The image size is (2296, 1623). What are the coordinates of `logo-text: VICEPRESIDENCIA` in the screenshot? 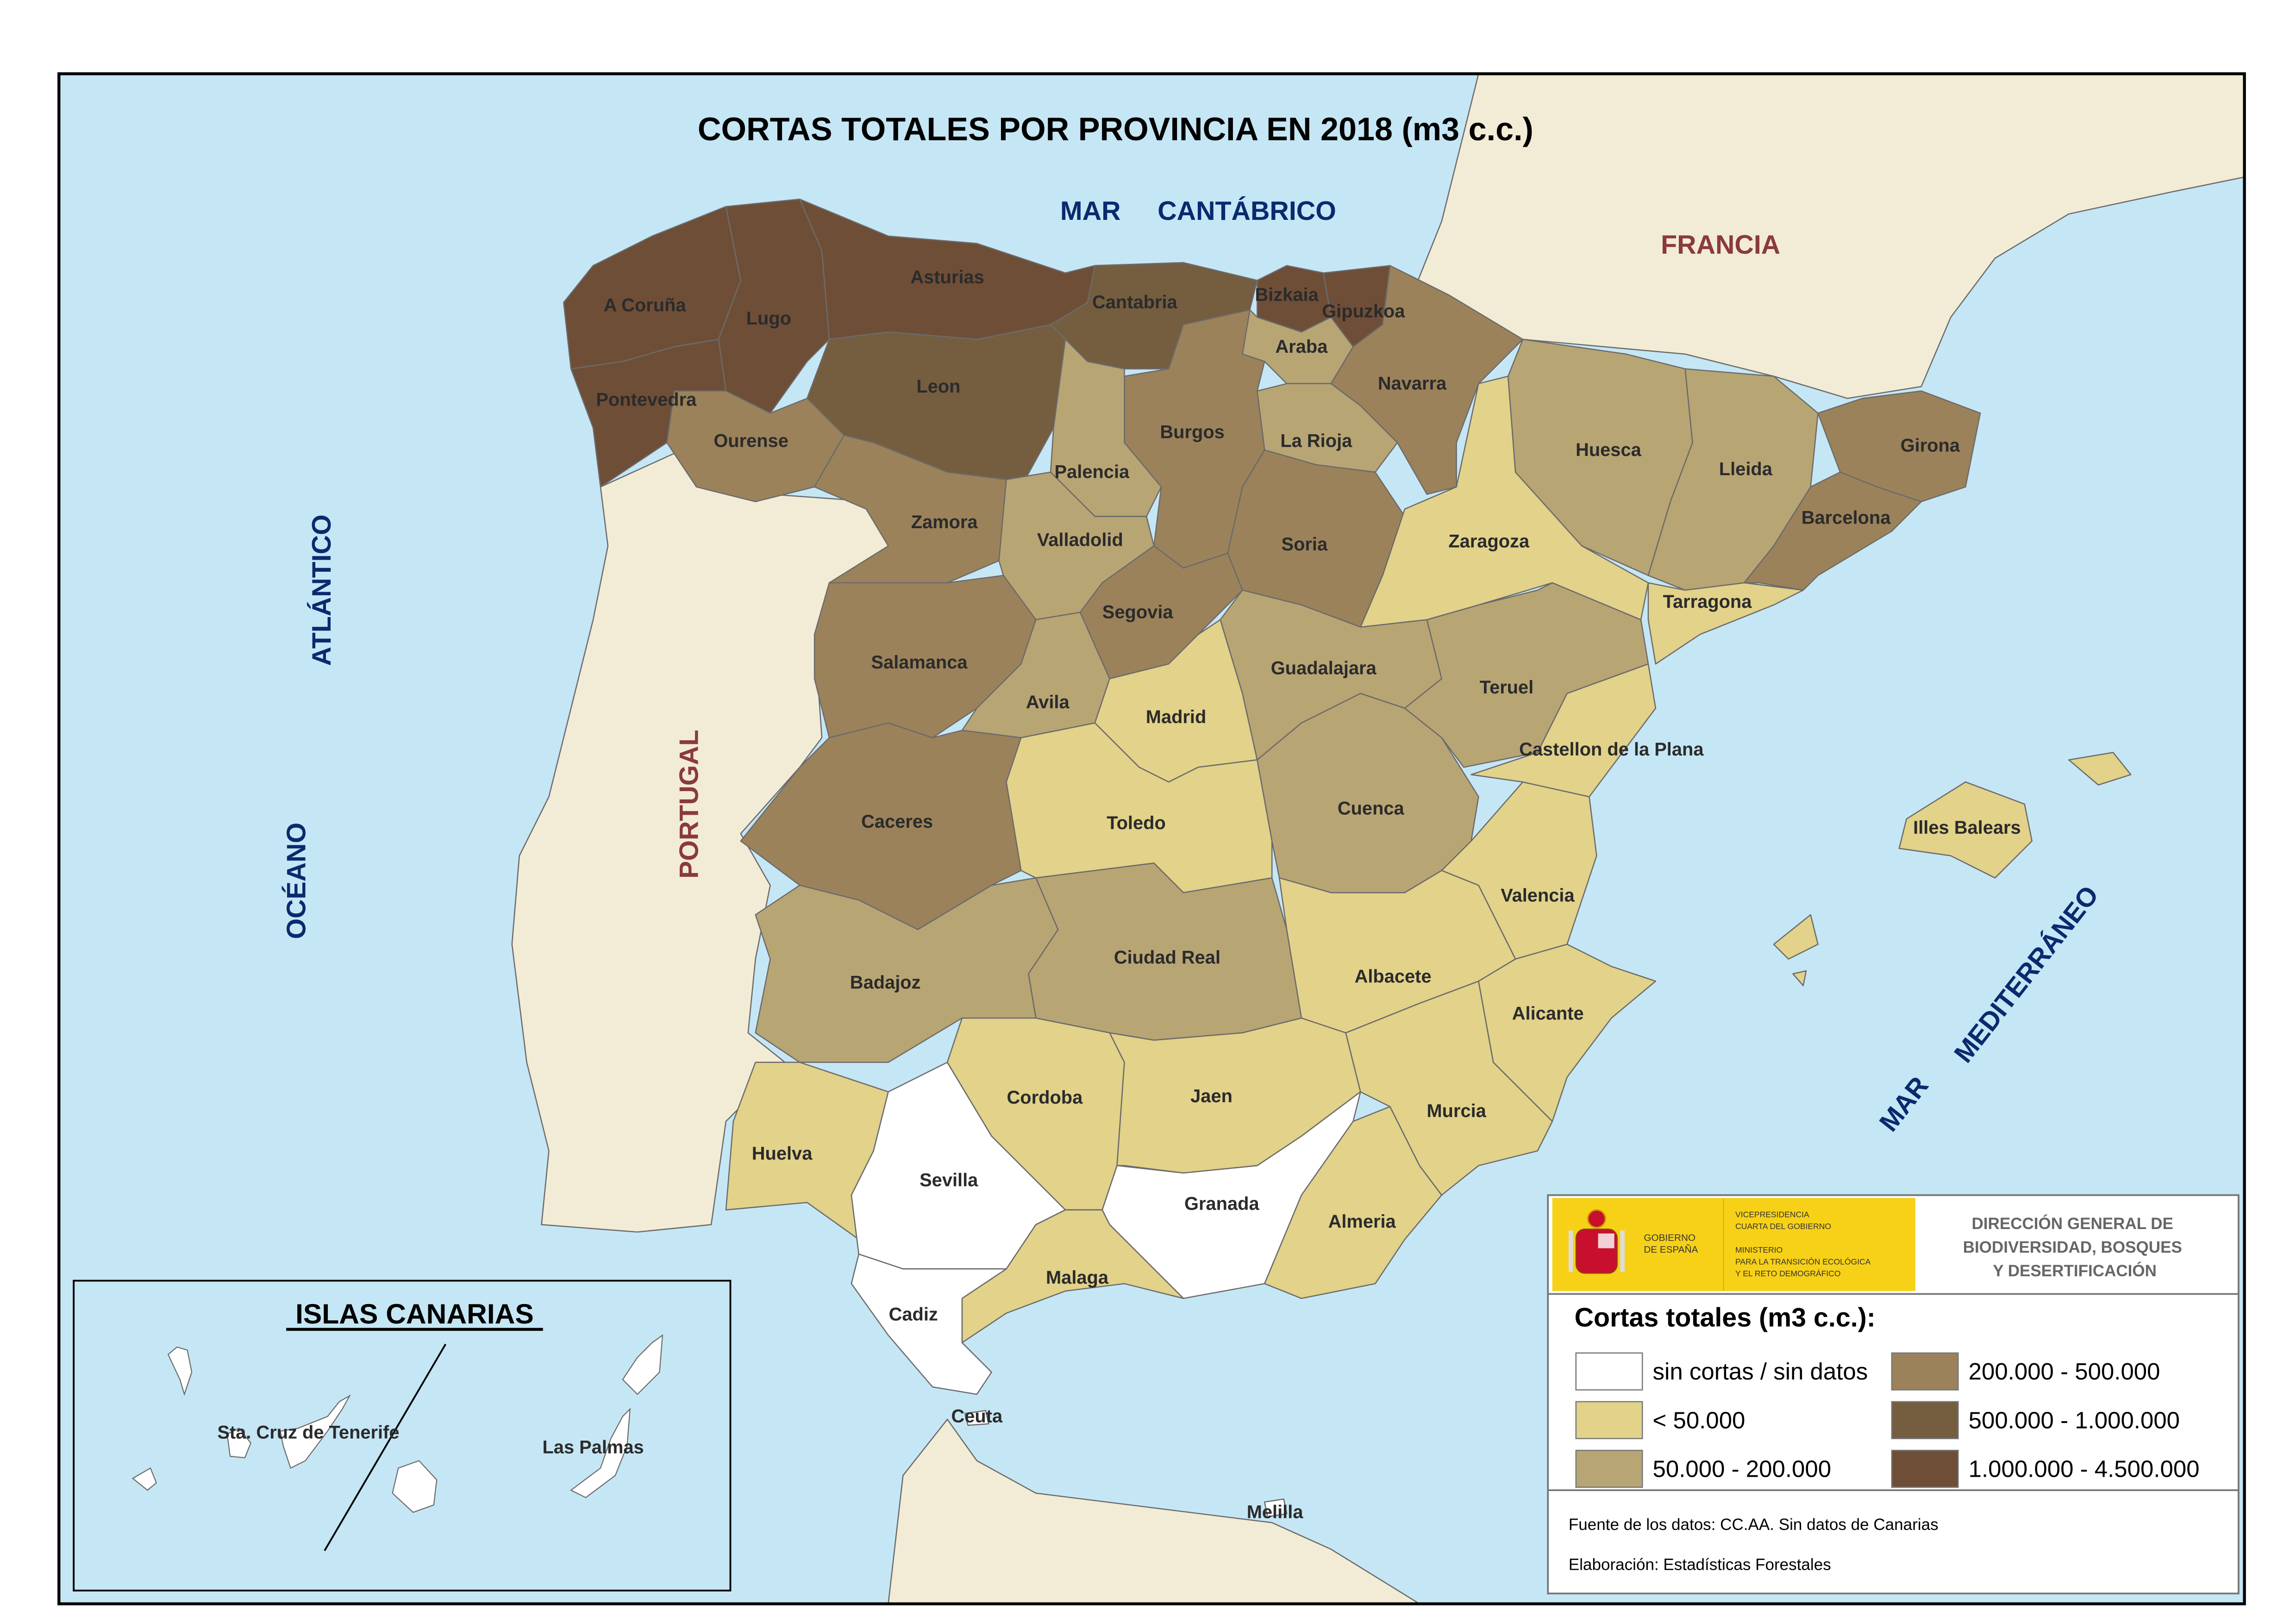 It's located at (1772, 1214).